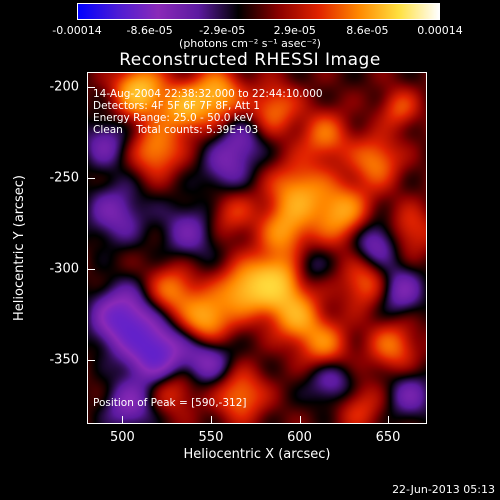  Describe the element at coordinates (176, 130) in the screenshot. I see `annotation-total-counts: Clean Total counts: 5.39E+03` at that location.